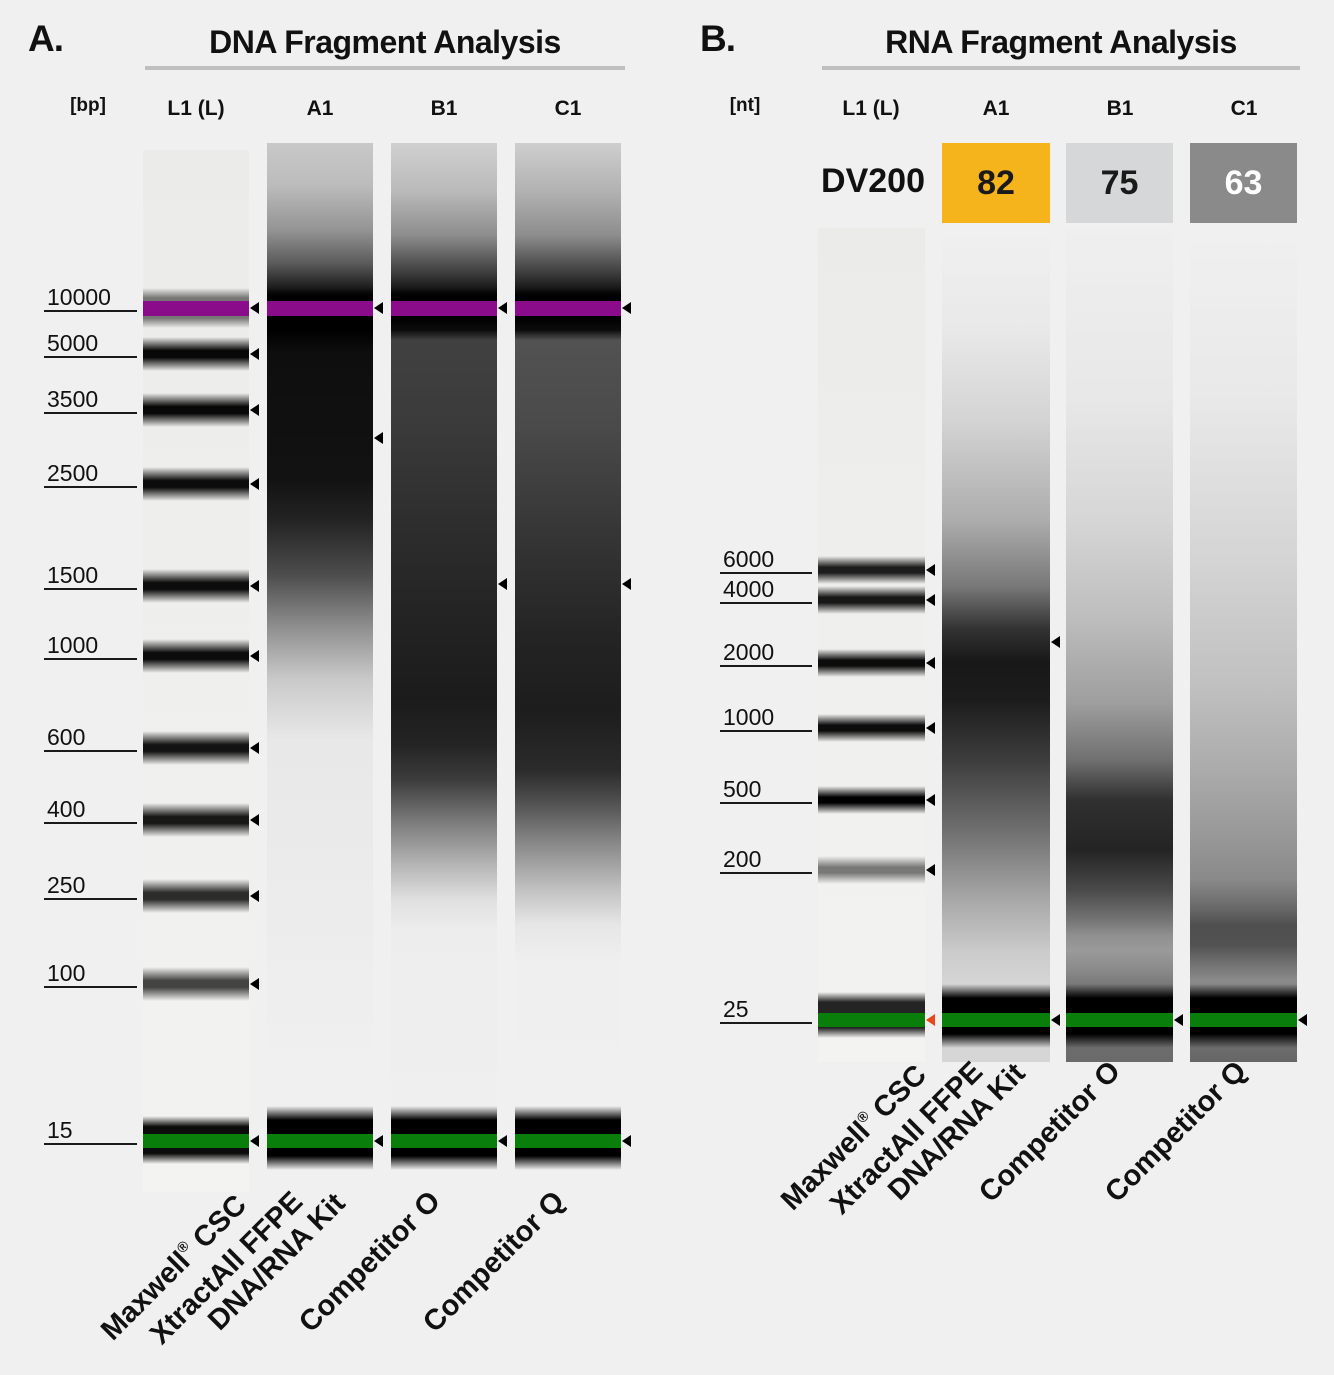  I want to click on panel-b-letter: B., so click(718, 38).